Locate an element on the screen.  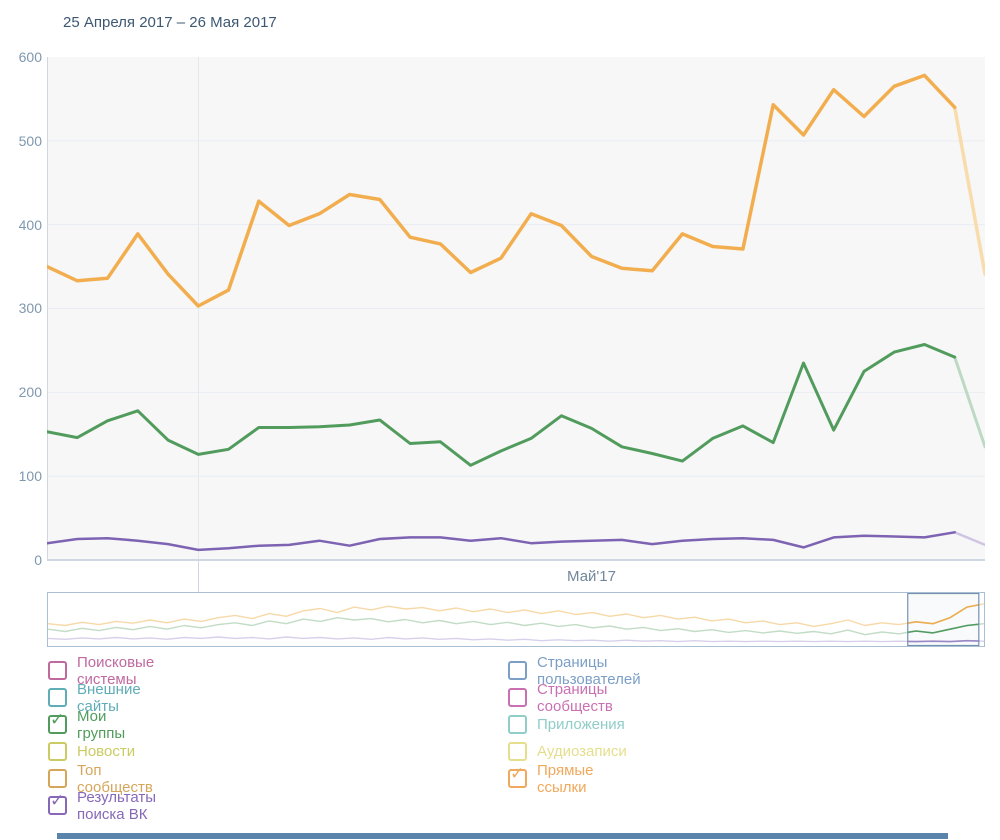
y-tick-label: 400 is located at coordinates (30, 224).